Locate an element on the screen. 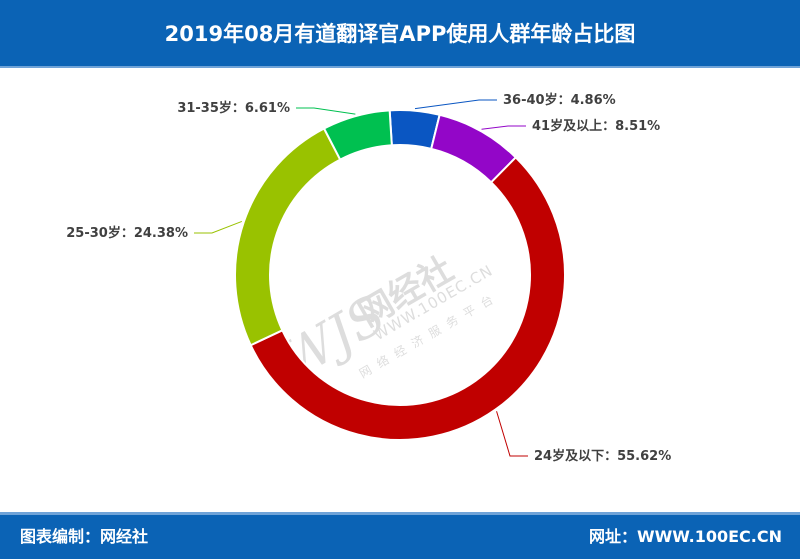 This screenshot has width=800, height=559. footer-bar: 图表编制：网经社 网址：WWW.100EC.CN is located at coordinates (400, 535).